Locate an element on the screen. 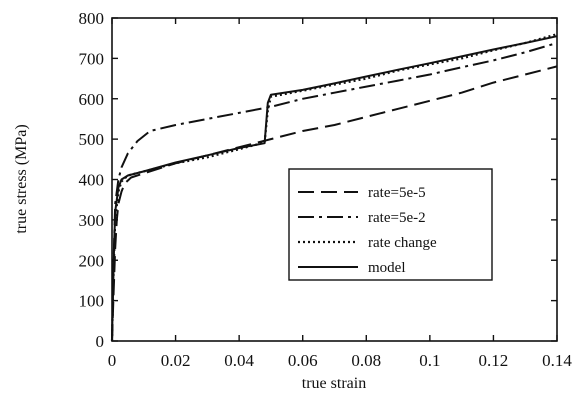 Image resolution: width=573 pixels, height=399 pixels. legend-box is located at coordinates (390, 224).